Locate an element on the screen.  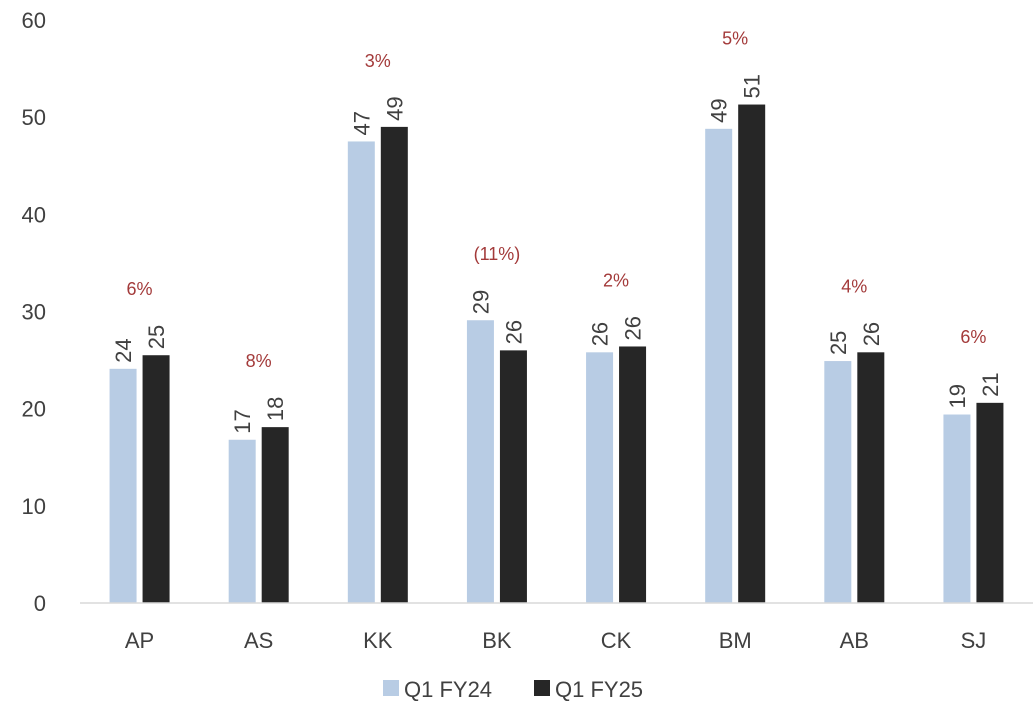
y-tick-label: 0 is located at coordinates (40, 603).